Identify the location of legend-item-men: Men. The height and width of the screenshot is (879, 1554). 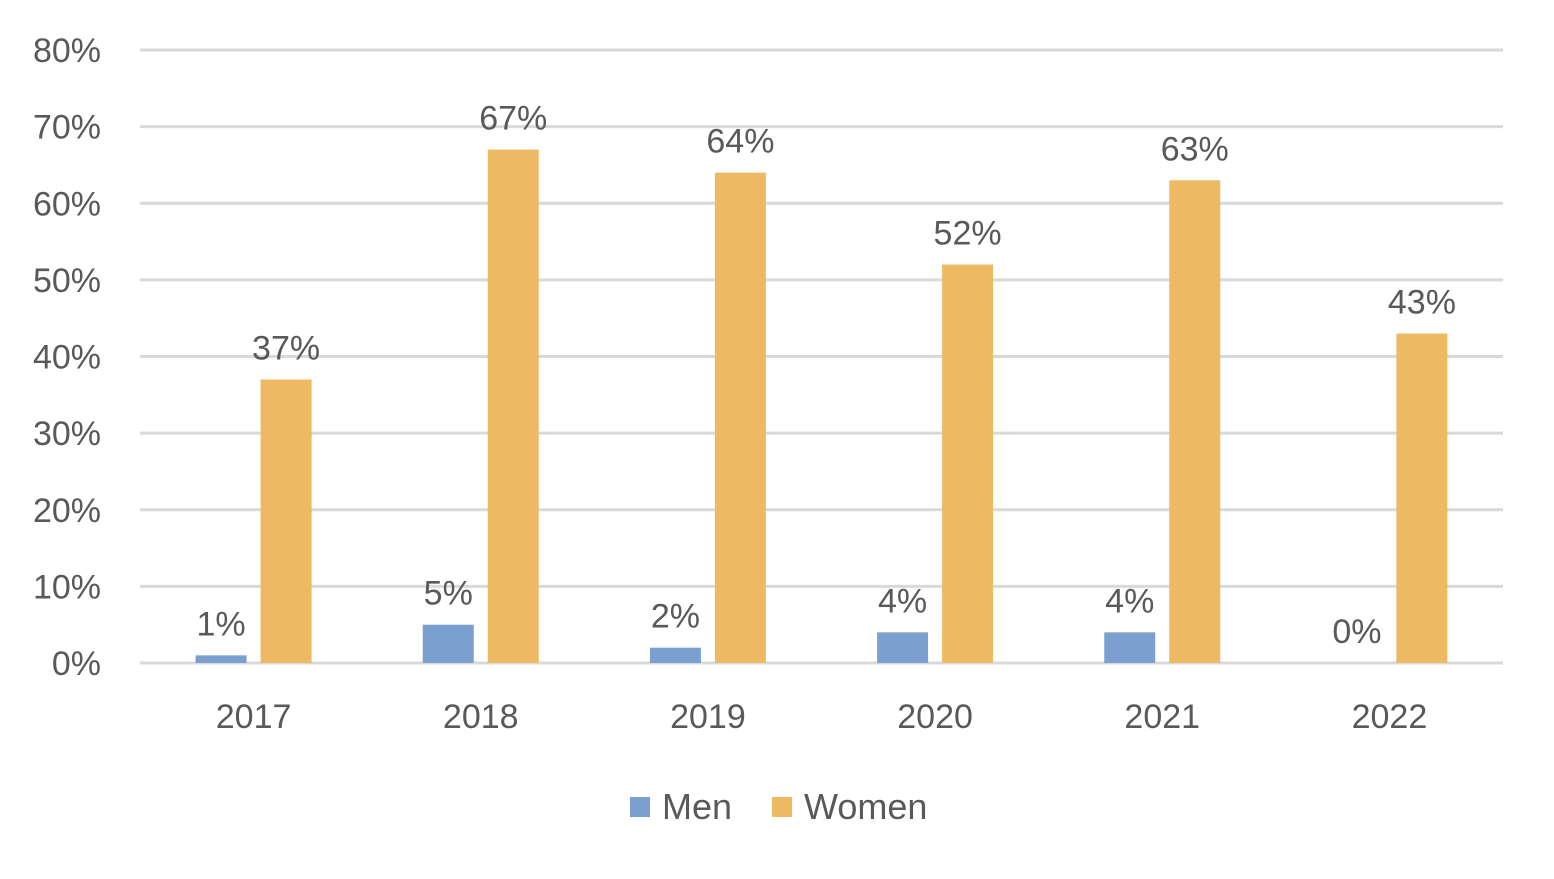
(681, 806).